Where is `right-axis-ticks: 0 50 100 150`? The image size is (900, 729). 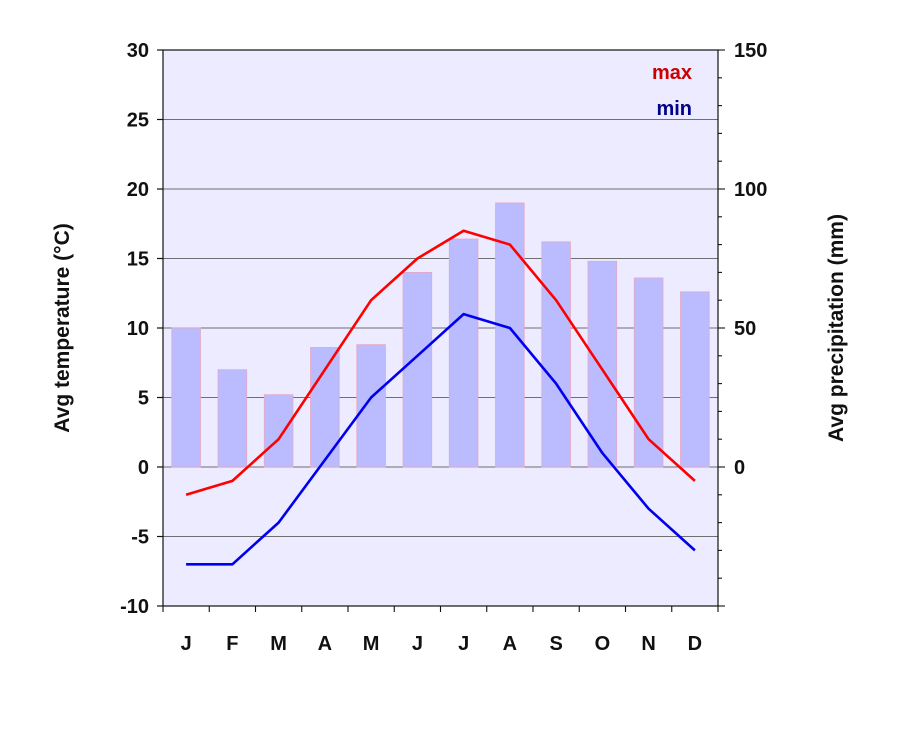 right-axis-ticks: 0 50 100 150 is located at coordinates (742, 323).